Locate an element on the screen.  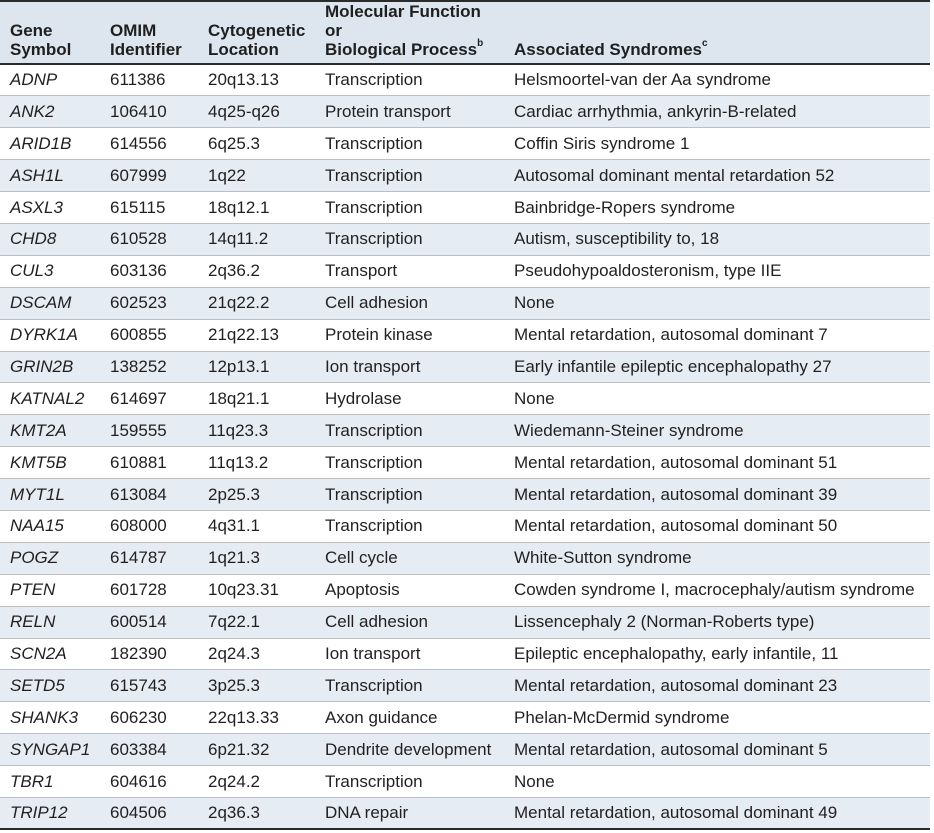
gene-symbol-cell: SCN2A is located at coordinates (38, 653).